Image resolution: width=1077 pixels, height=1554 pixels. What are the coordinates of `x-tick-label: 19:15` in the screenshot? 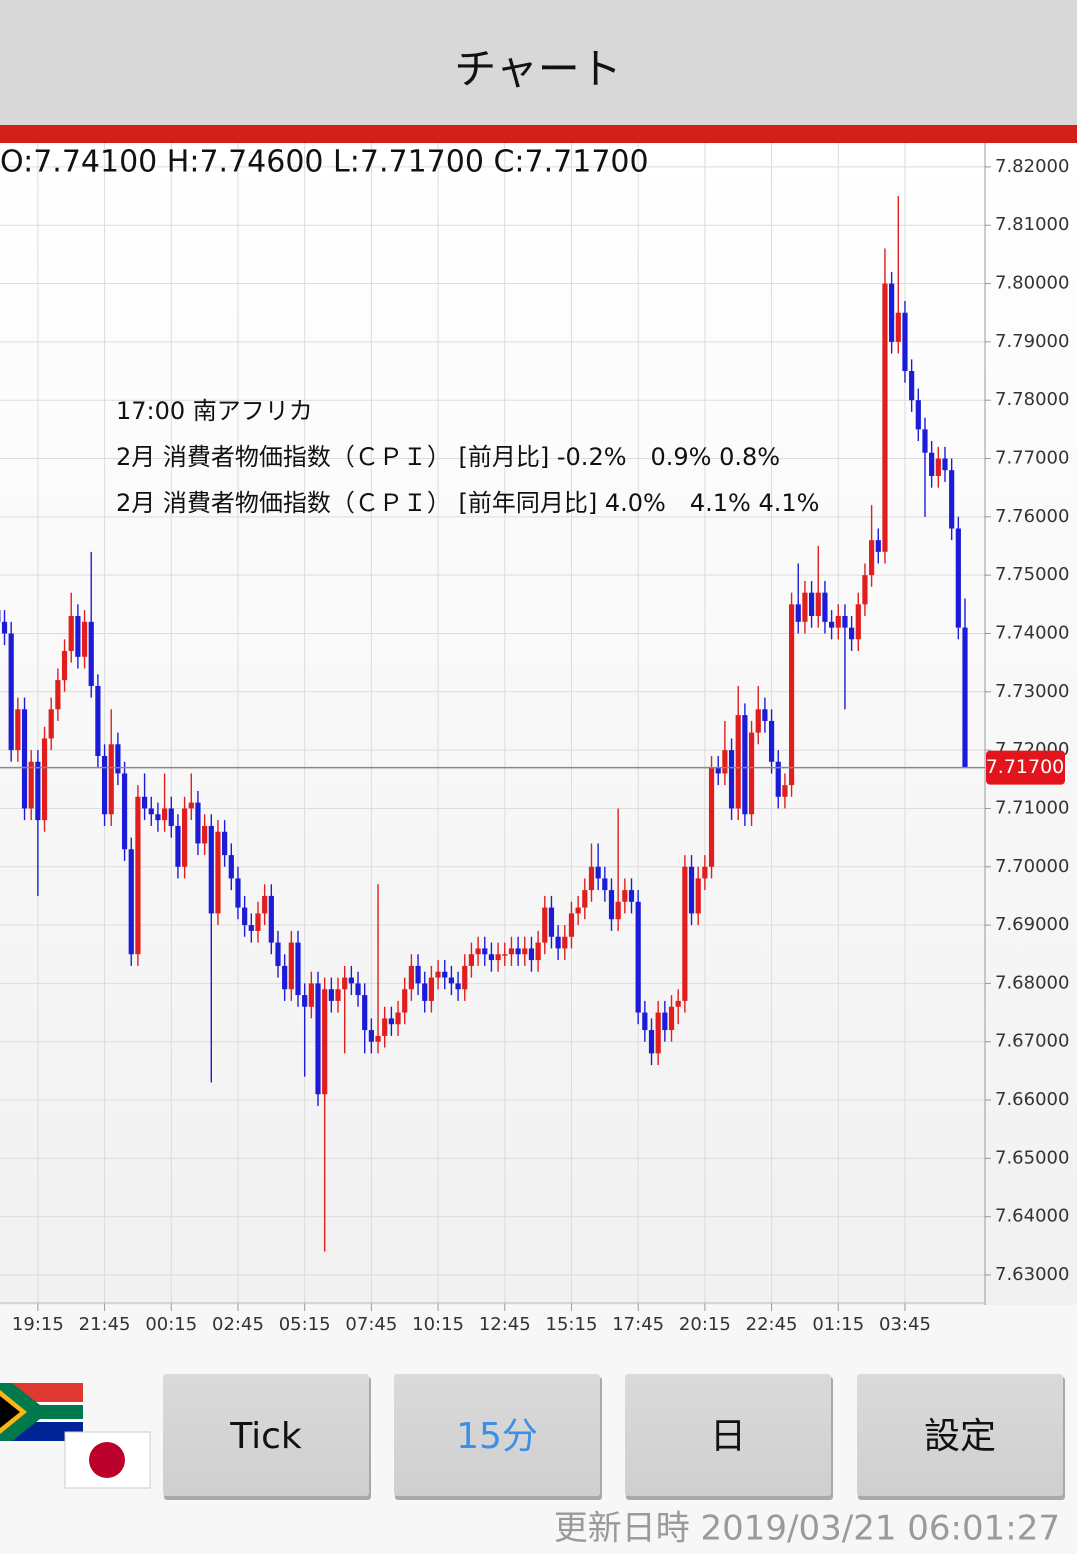 It's located at (38, 1324).